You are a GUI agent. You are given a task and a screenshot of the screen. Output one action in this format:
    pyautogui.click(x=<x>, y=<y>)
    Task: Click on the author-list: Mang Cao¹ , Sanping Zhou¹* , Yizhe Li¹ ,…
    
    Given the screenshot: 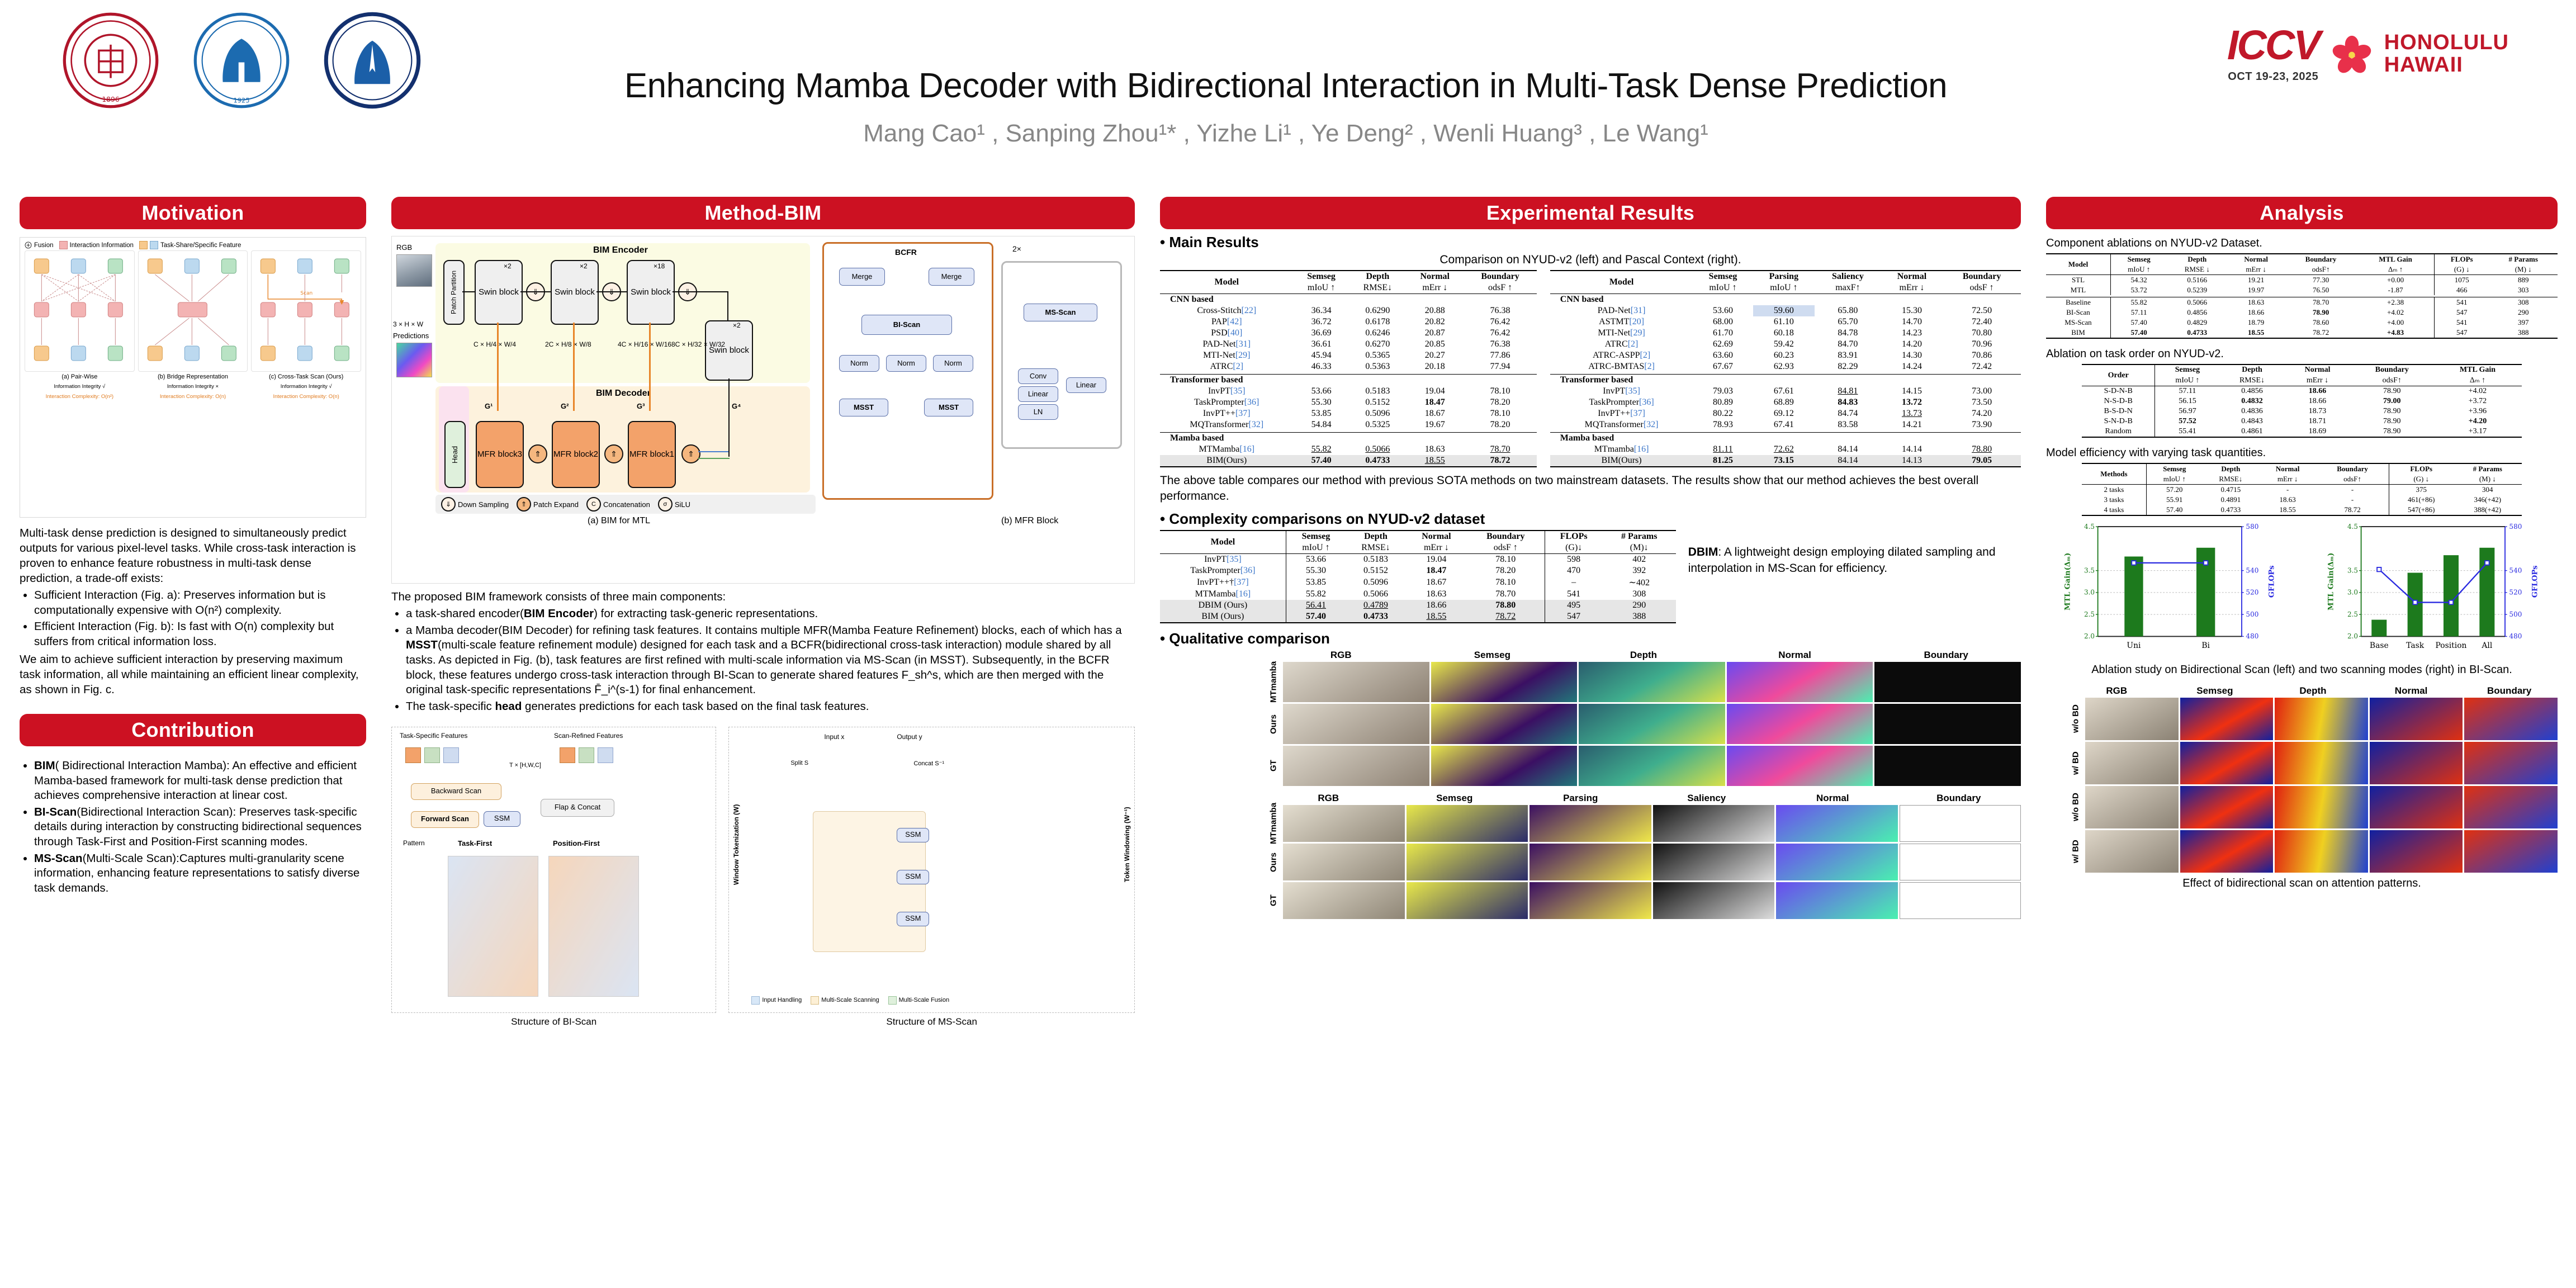 What is the action you would take?
    pyautogui.click(x=1285, y=134)
    